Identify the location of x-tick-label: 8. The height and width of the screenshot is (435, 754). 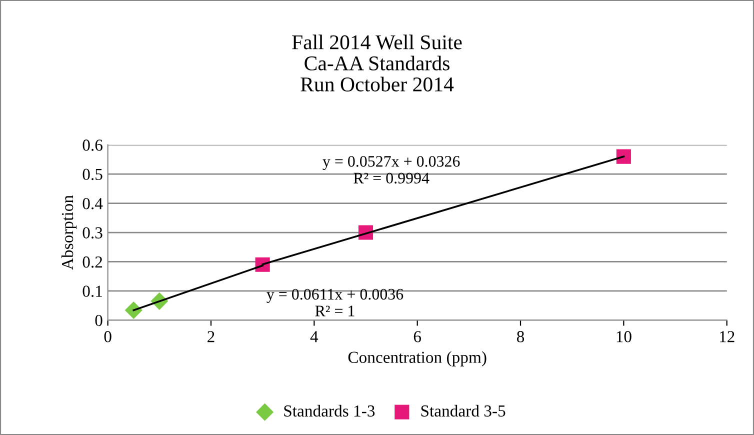
(520, 336).